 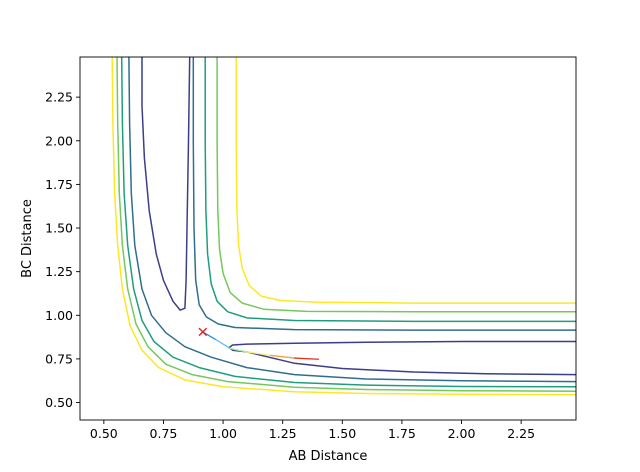 I want to click on x-tick-label: 2.00, so click(x=462, y=433).